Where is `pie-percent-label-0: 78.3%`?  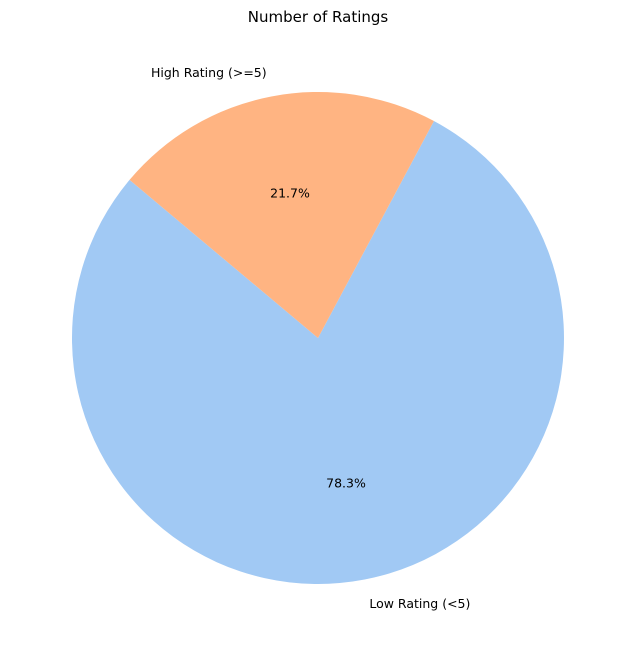 pie-percent-label-0: 78.3% is located at coordinates (346, 482).